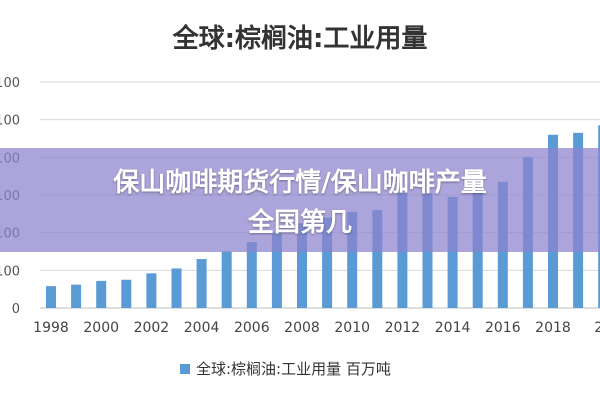  What do you see at coordinates (252, 328) in the screenshot?
I see `x-tick-label: 2006` at bounding box center [252, 328].